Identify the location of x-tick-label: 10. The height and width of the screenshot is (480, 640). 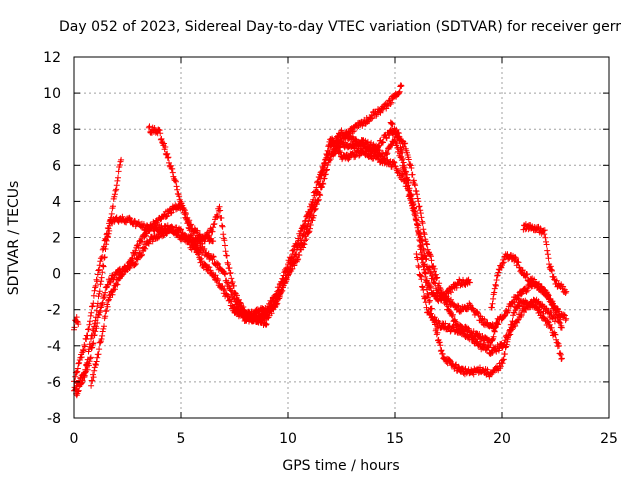
(288, 439).